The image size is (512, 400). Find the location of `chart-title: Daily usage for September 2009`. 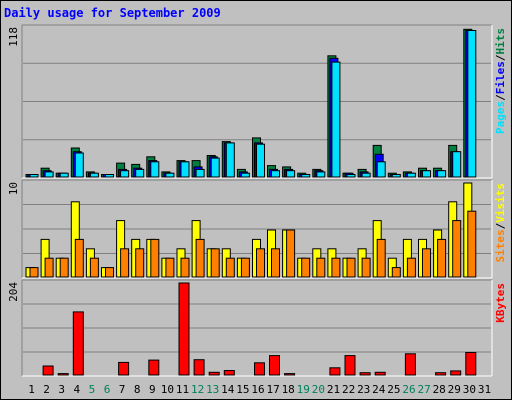

chart-title: Daily usage for September 2009 is located at coordinates (112, 13).